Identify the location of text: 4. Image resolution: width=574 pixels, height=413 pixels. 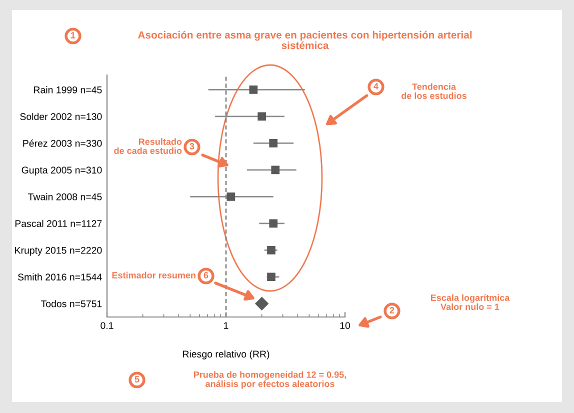
(376, 86).